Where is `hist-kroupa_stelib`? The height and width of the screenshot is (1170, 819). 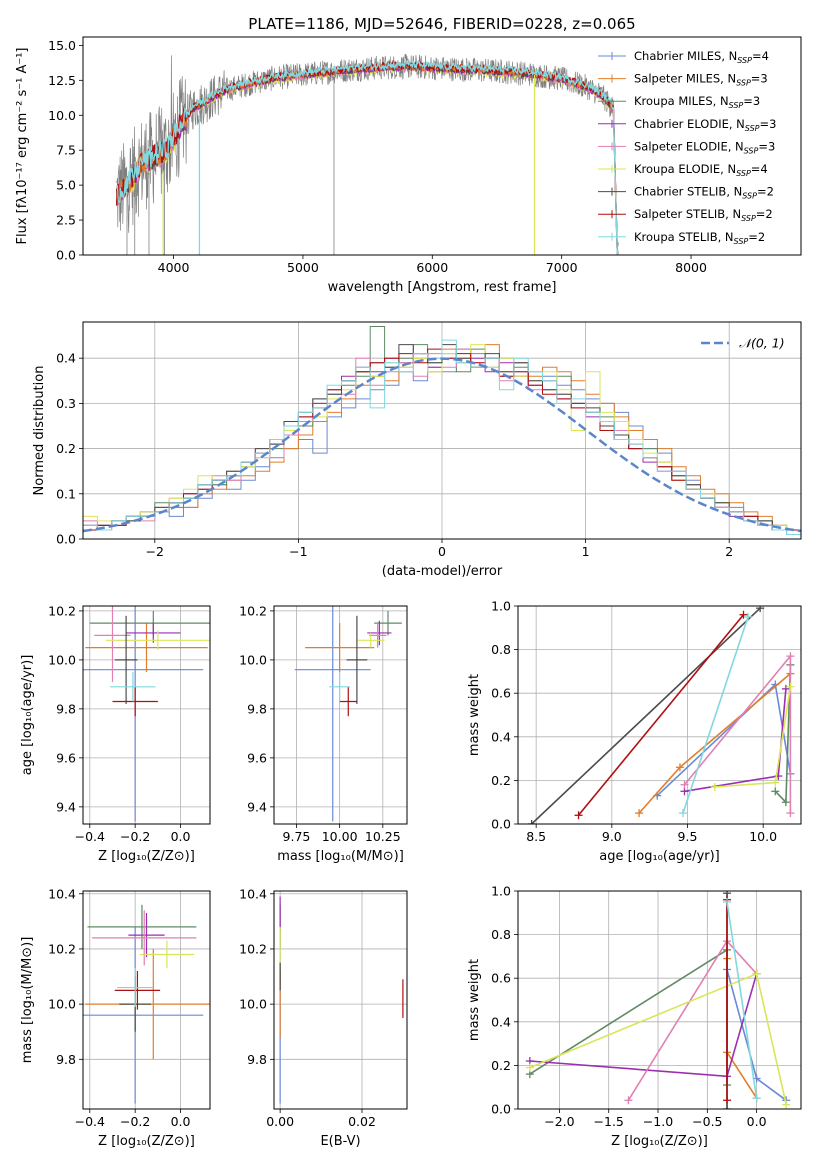
hist-kroupa_stelib is located at coordinates (442, 439).